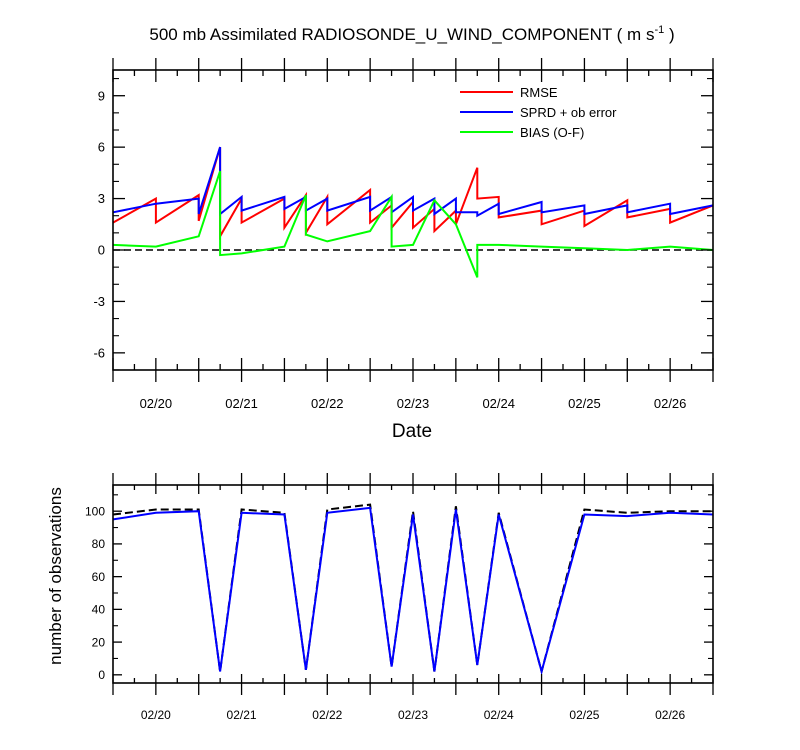 The image size is (800, 750). What do you see at coordinates (99, 352) in the screenshot?
I see `y-tick-label: -6` at bounding box center [99, 352].